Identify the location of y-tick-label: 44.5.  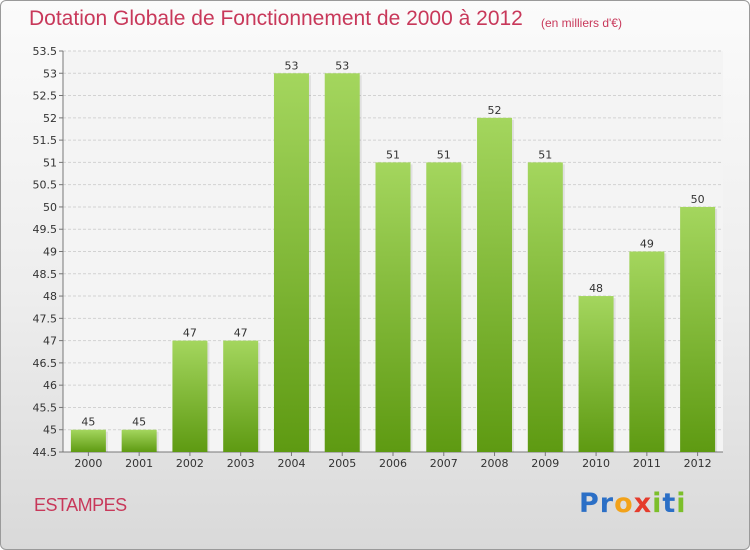
(45, 452).